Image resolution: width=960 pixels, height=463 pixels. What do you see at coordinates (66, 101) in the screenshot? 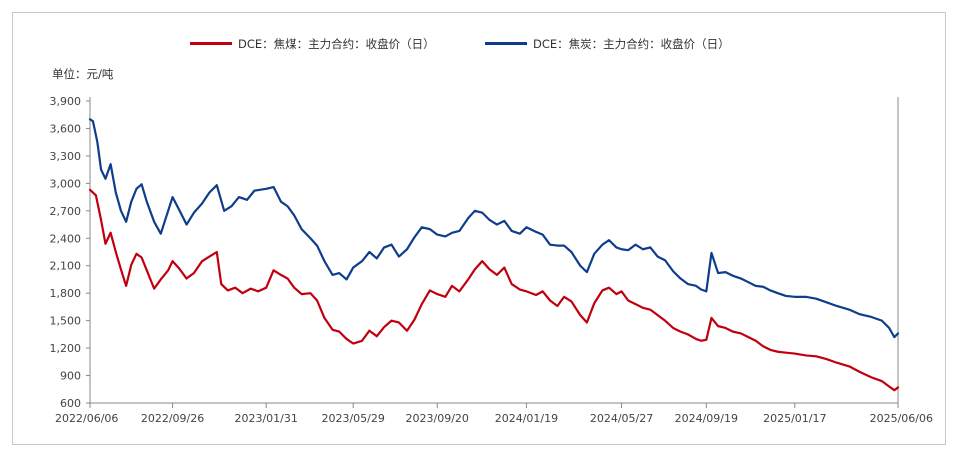
I see `y-tick-label: 3,900` at bounding box center [66, 101].